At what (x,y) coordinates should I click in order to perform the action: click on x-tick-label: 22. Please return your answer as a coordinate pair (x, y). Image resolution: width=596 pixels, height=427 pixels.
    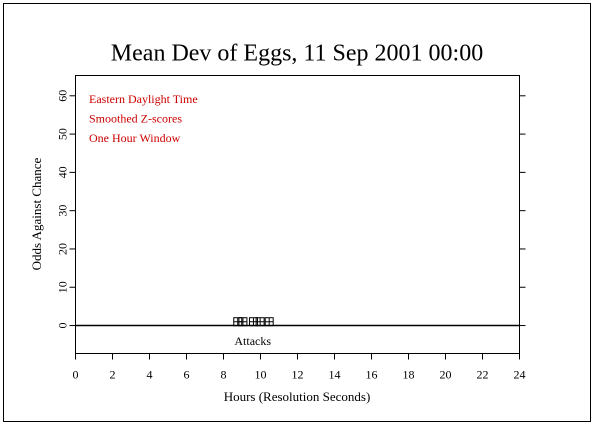
    Looking at the image, I should click on (483, 374).